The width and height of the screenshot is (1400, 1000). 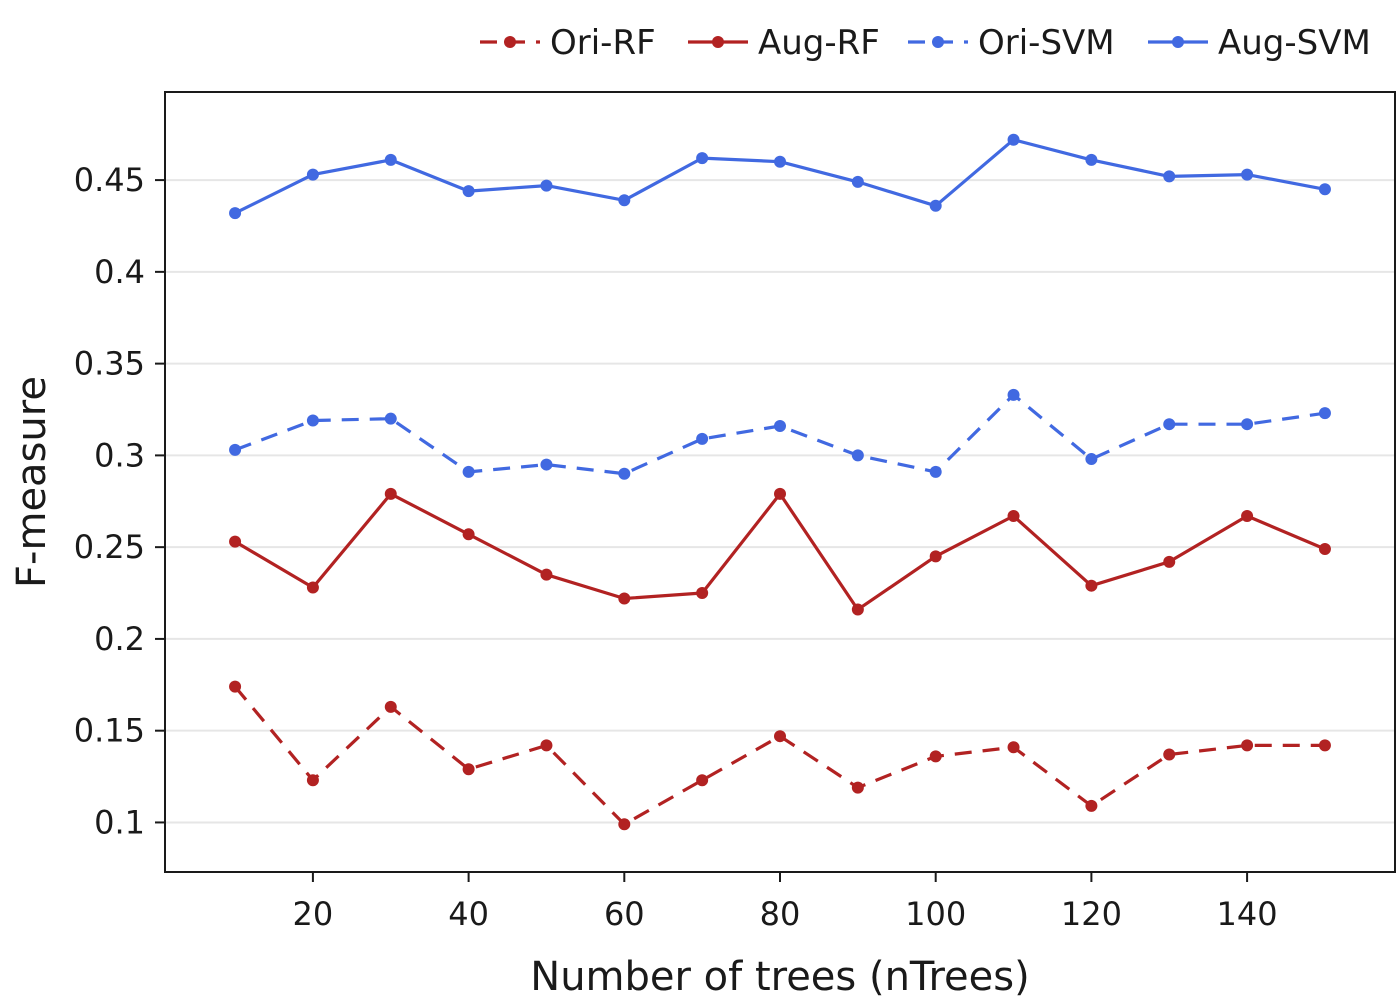 I want to click on y-tick-label: 0.15, so click(x=109, y=731).